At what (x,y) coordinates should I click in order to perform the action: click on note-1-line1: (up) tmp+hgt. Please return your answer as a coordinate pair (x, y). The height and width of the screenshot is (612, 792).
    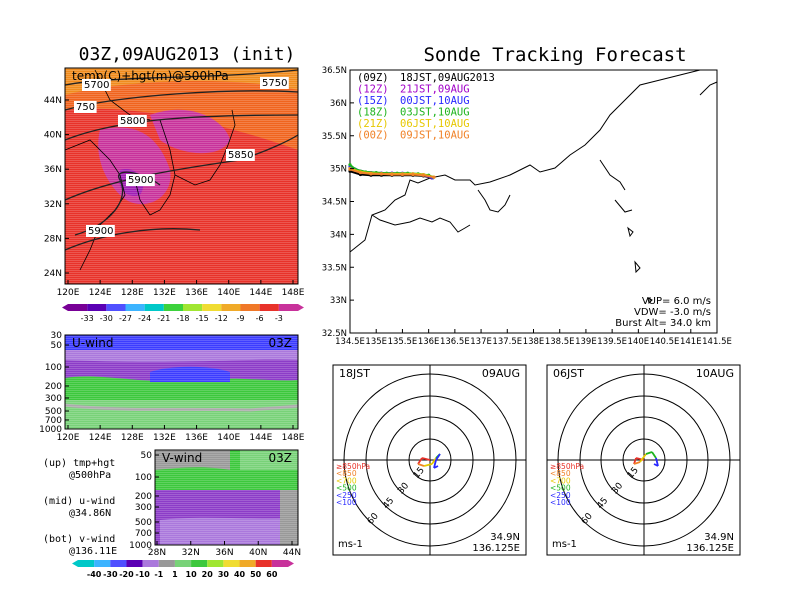
    Looking at the image, I should click on (79, 463).